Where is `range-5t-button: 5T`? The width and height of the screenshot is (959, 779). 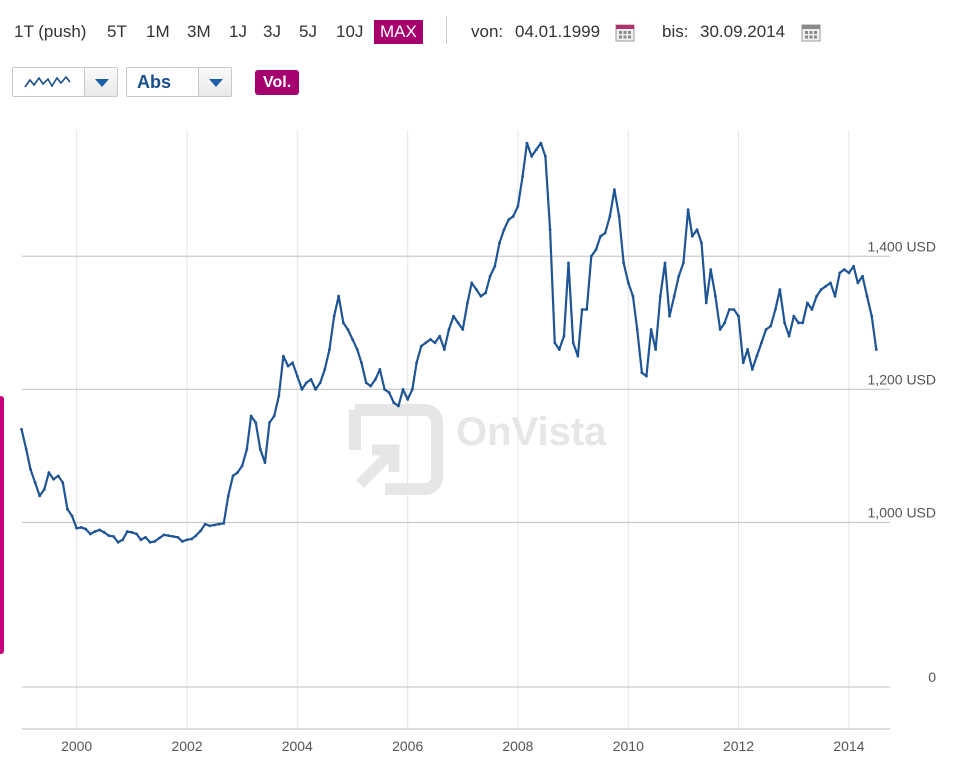
range-5t-button: 5T is located at coordinates (117, 31).